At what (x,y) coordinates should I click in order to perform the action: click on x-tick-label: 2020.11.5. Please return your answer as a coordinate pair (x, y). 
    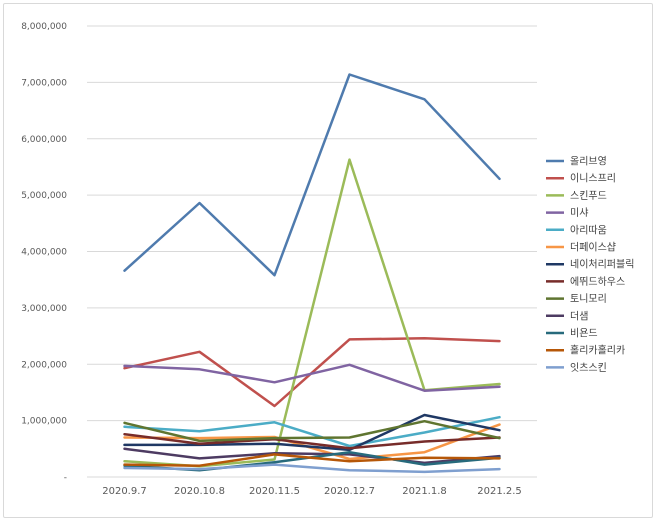
    Looking at the image, I should click on (274, 491).